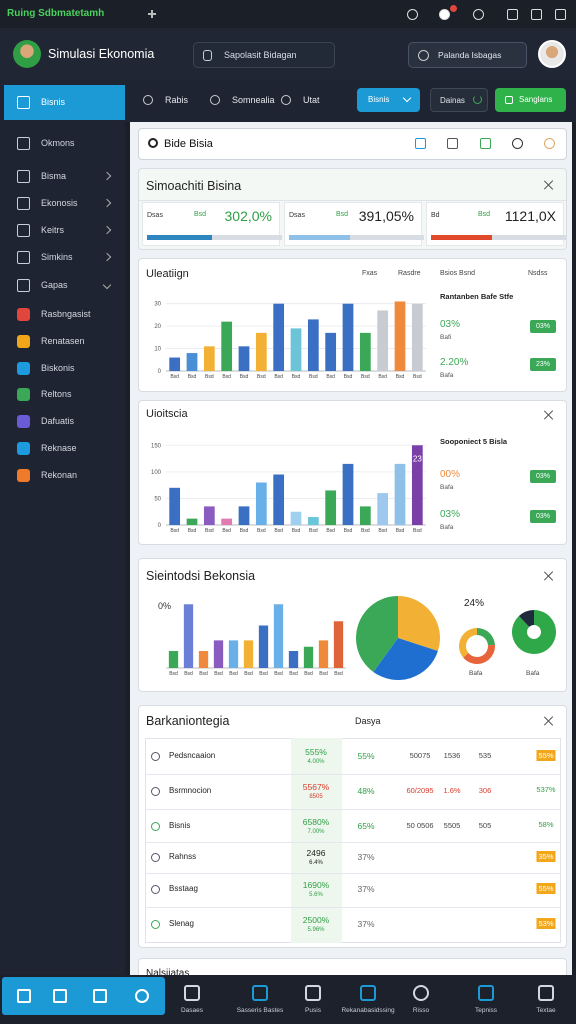 This screenshot has height=1024, width=576. What do you see at coordinates (177, 100) in the screenshot?
I see `toolbar-tab: Rabis` at bounding box center [177, 100].